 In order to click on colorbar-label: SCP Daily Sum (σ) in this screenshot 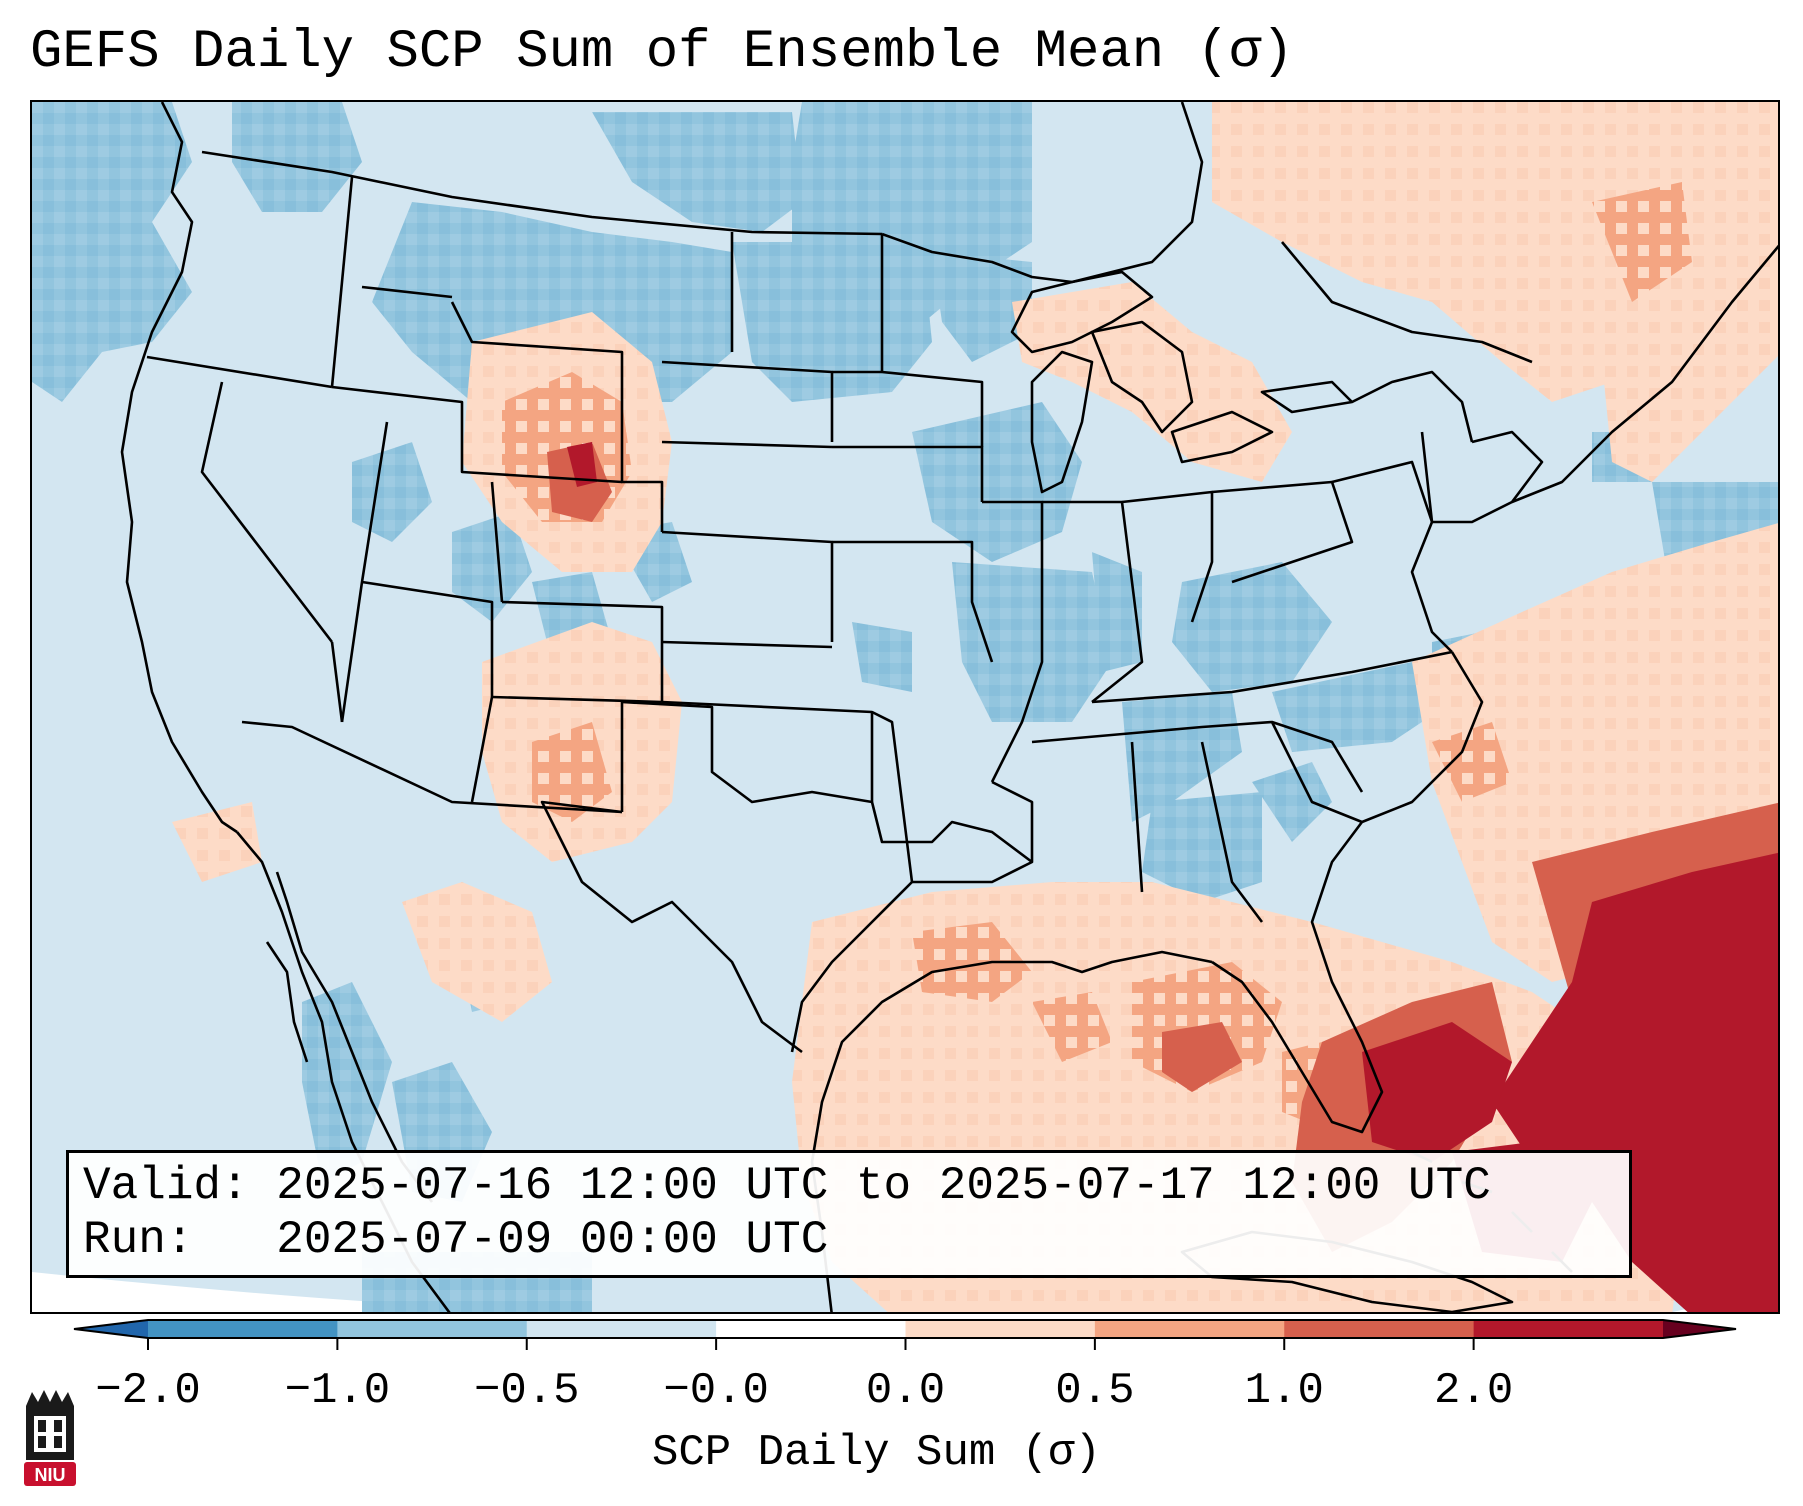, I will do `click(876, 1453)`.